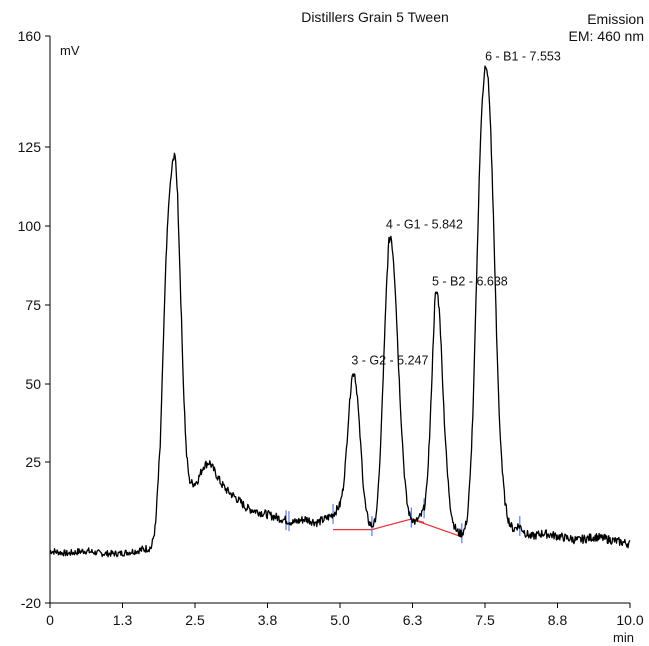 This screenshot has width=649, height=646. Describe the element at coordinates (268, 620) in the screenshot. I see `x-tick-label: 3.8` at that location.